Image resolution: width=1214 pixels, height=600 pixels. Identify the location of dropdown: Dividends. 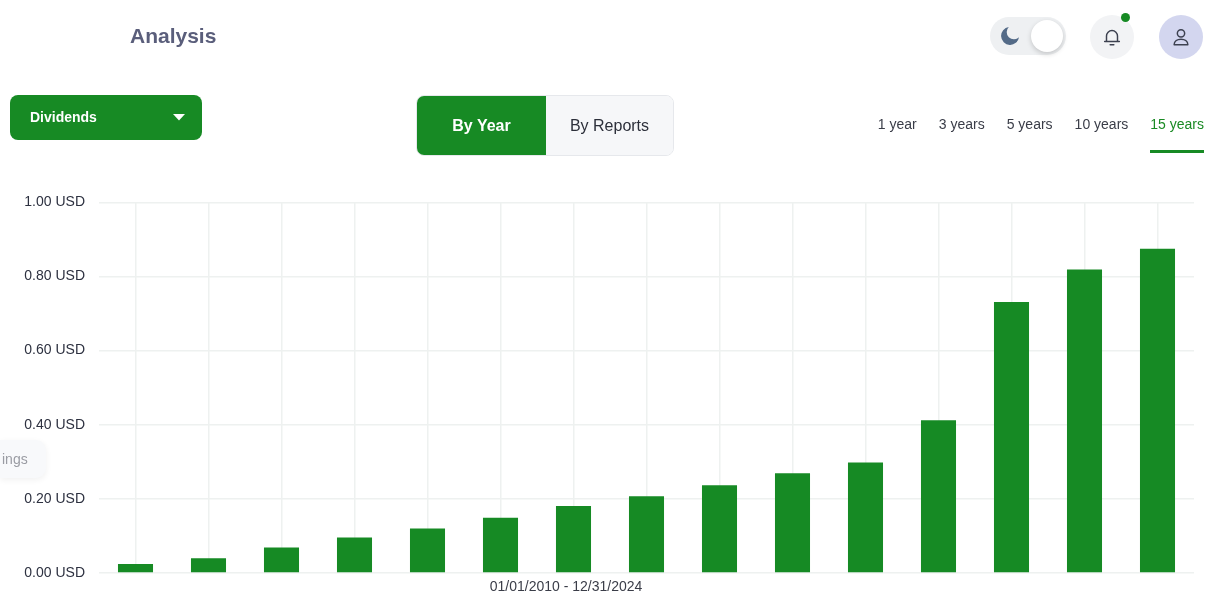
(106, 117).